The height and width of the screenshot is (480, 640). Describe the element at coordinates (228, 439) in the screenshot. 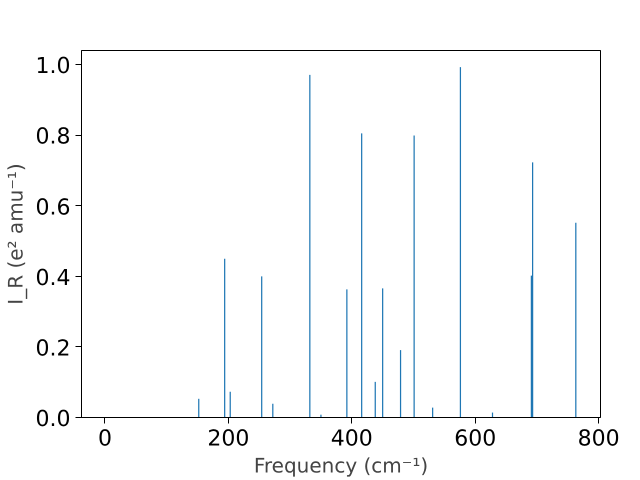

I see `x-tick-label: 200` at that location.